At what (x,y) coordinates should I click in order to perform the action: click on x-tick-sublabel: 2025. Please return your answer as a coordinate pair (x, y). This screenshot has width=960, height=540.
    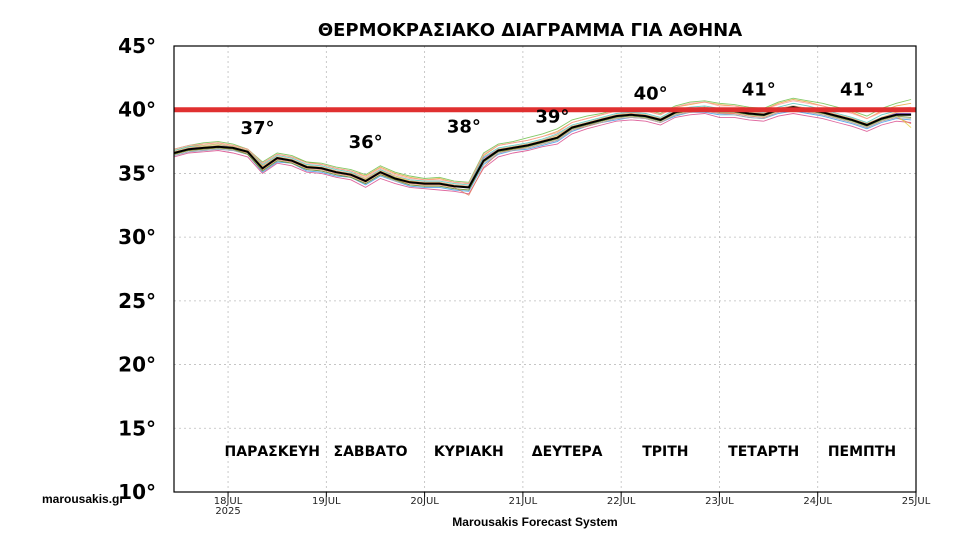
    Looking at the image, I should click on (227, 511).